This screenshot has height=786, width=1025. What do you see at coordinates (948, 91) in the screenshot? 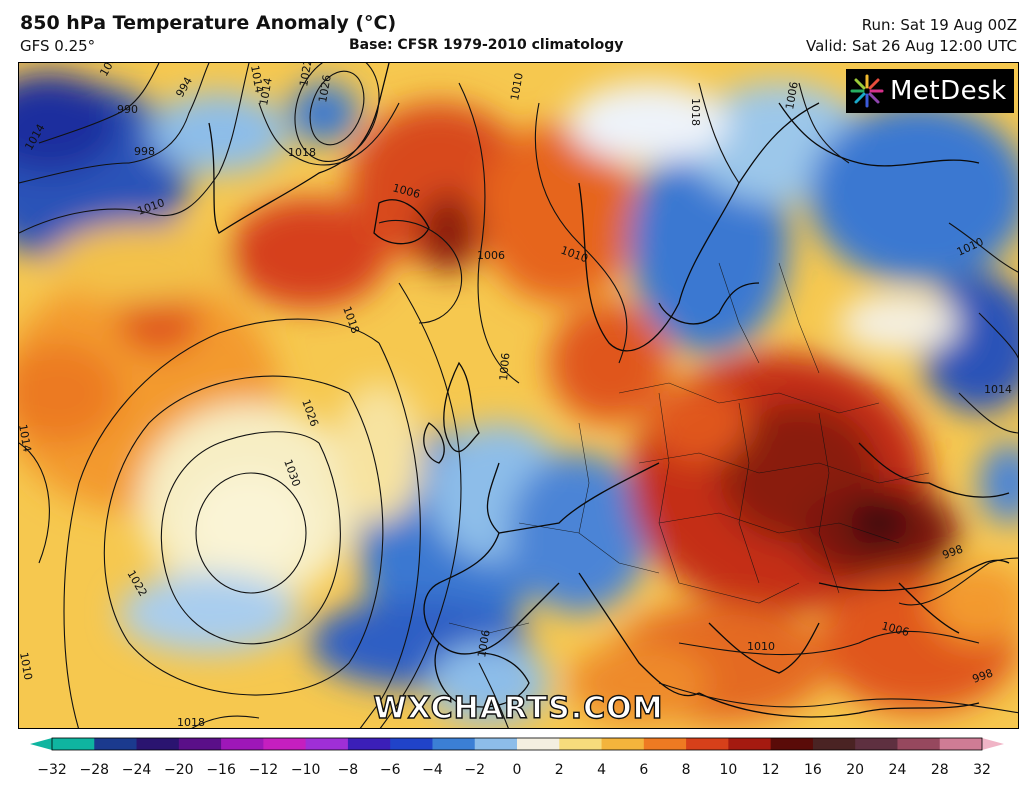
I see `logo-text: MetDesk` at bounding box center [948, 91].